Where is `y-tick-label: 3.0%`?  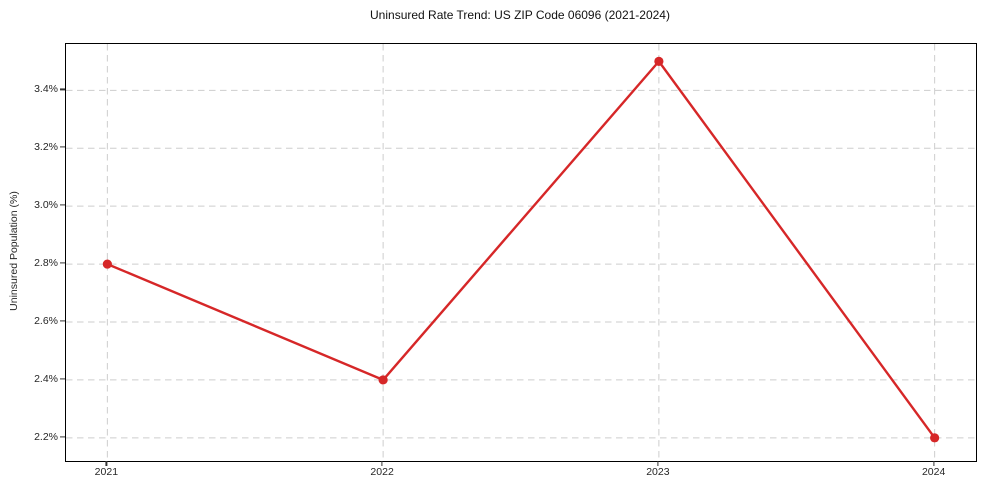 y-tick-label: 3.0% is located at coordinates (46, 205).